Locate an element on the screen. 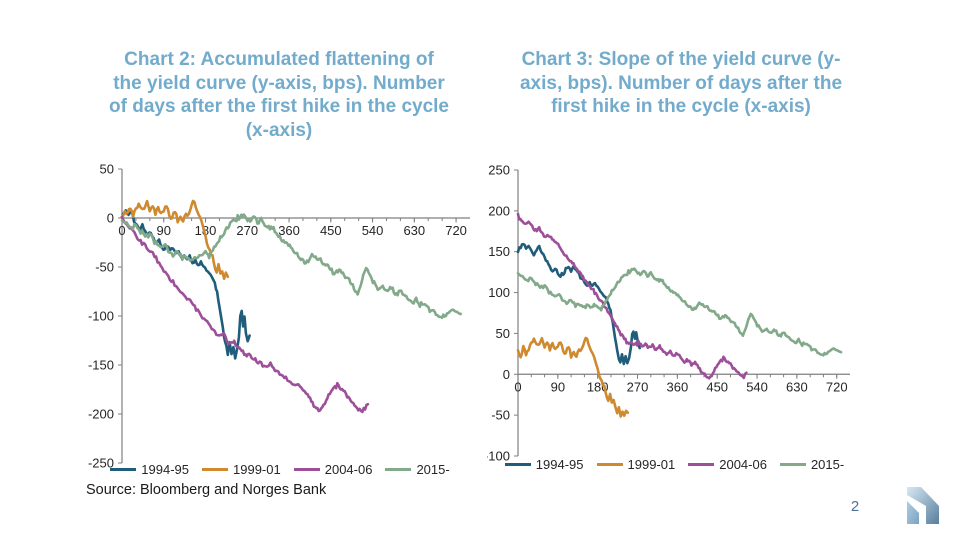 The height and width of the screenshot is (540, 960). chart-3-xtick-label: 450 is located at coordinates (717, 386).